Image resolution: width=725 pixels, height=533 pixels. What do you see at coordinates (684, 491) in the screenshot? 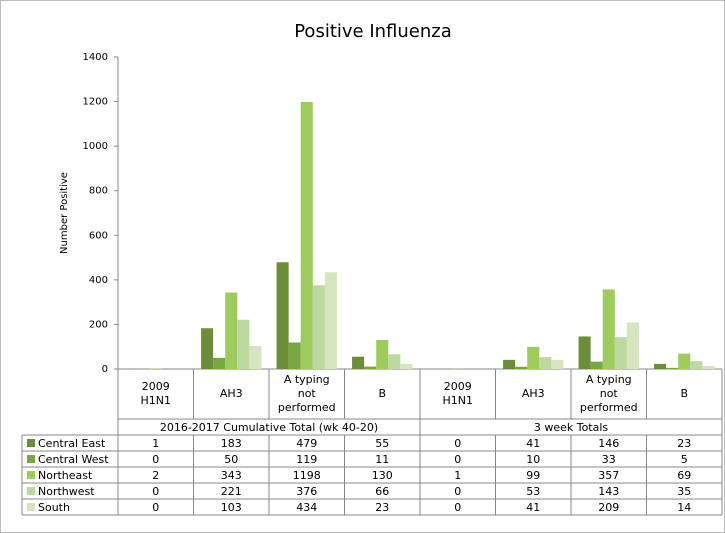
I see `table-value: 35` at bounding box center [684, 491].